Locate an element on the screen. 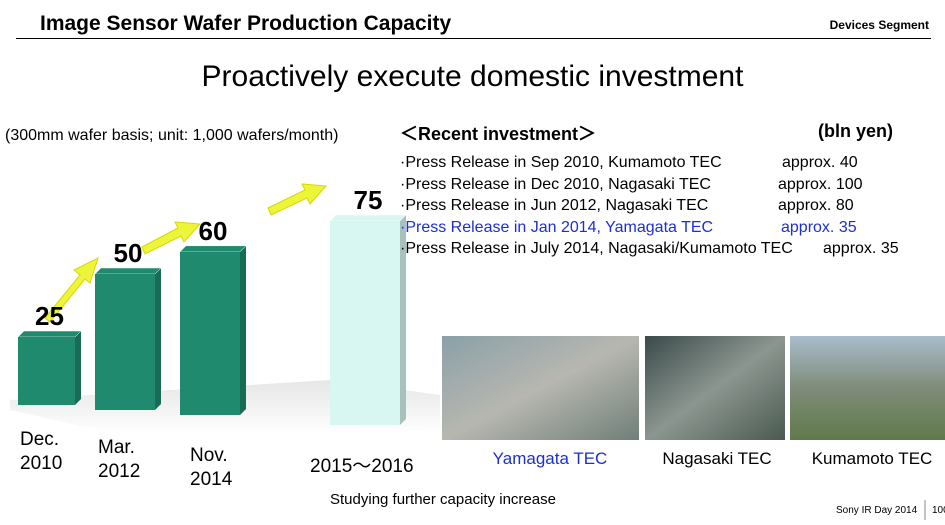 The height and width of the screenshot is (525, 945). x-tick-label: Dec. 2010 is located at coordinates (41, 451).